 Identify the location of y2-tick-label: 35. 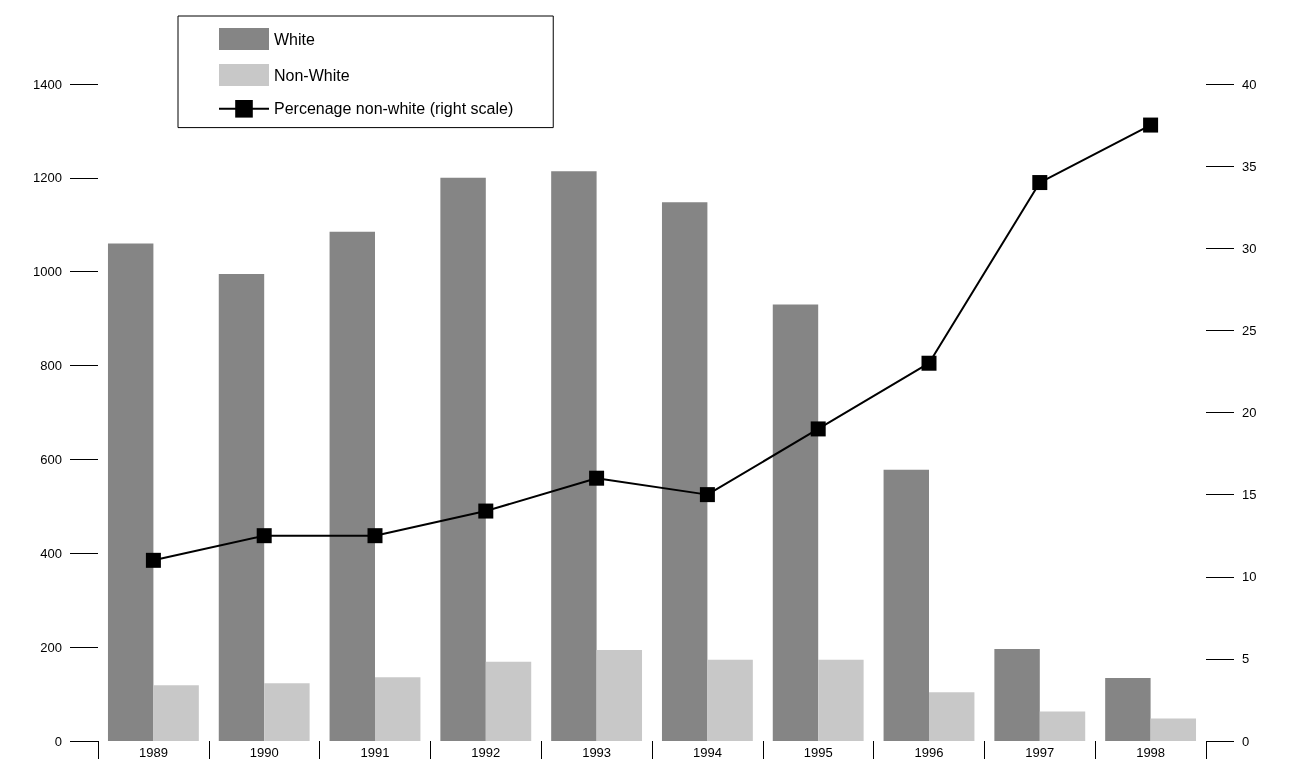
(1249, 166).